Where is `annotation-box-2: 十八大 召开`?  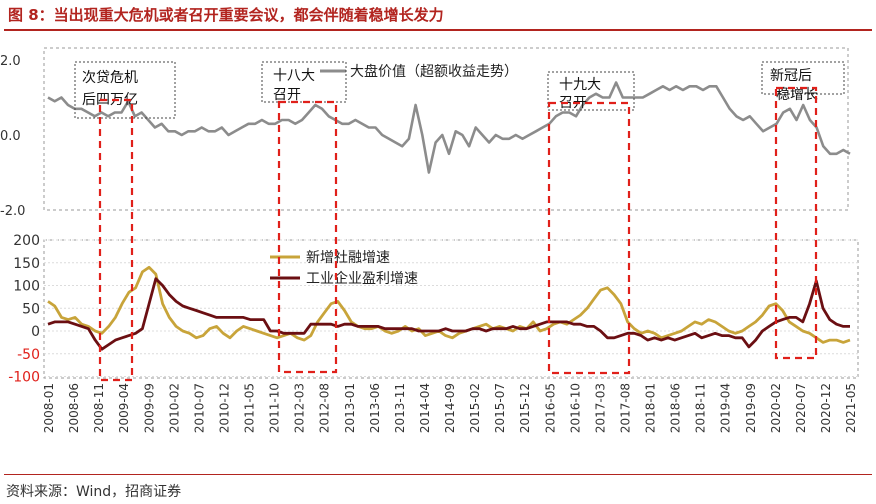 annotation-box-2: 十八大 召开 is located at coordinates (304, 82).